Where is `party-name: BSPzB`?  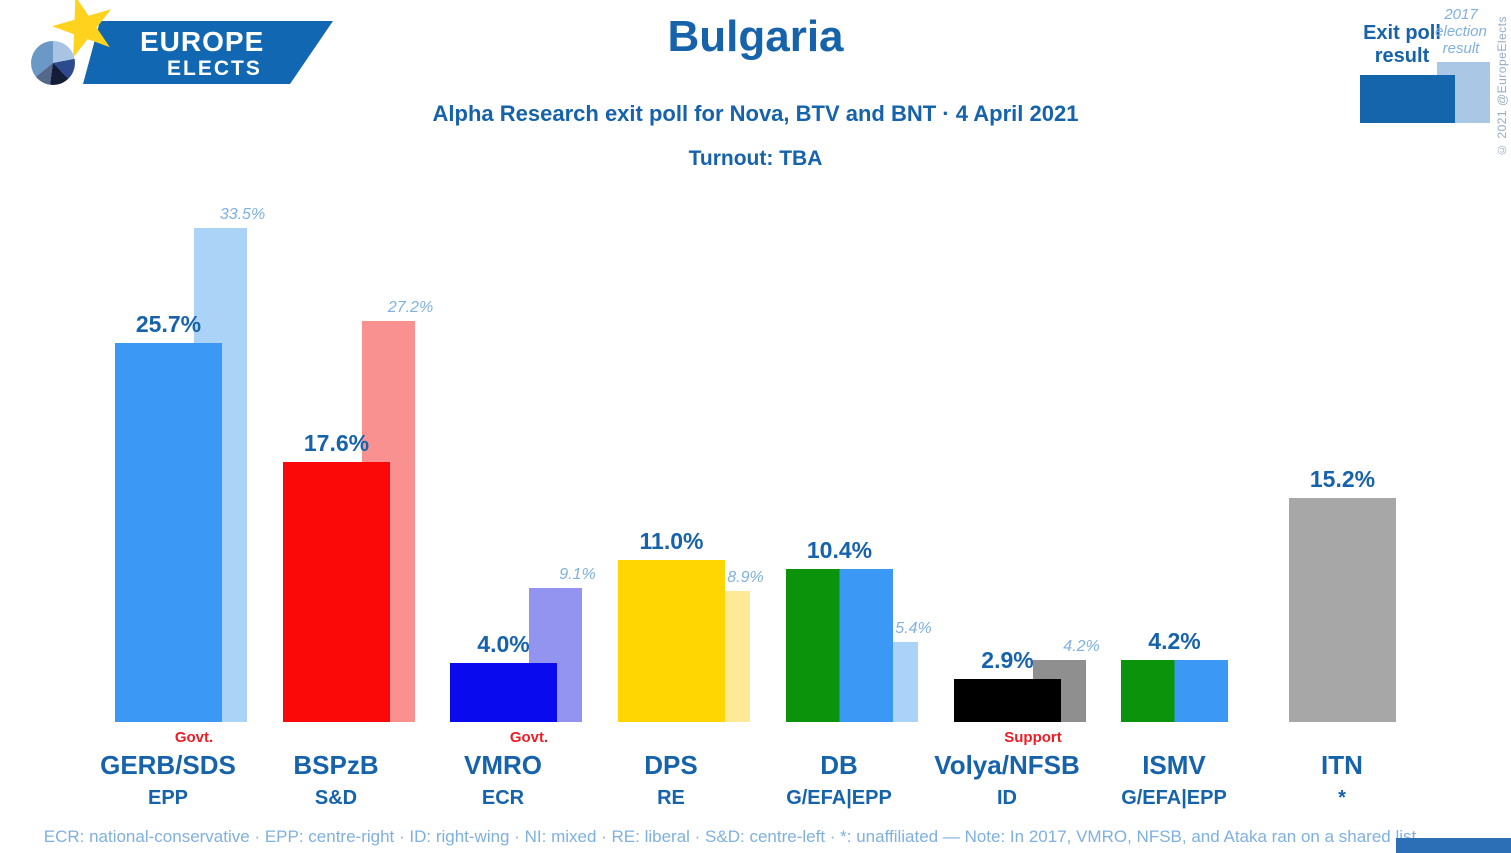 party-name: BSPzB is located at coordinates (336, 765).